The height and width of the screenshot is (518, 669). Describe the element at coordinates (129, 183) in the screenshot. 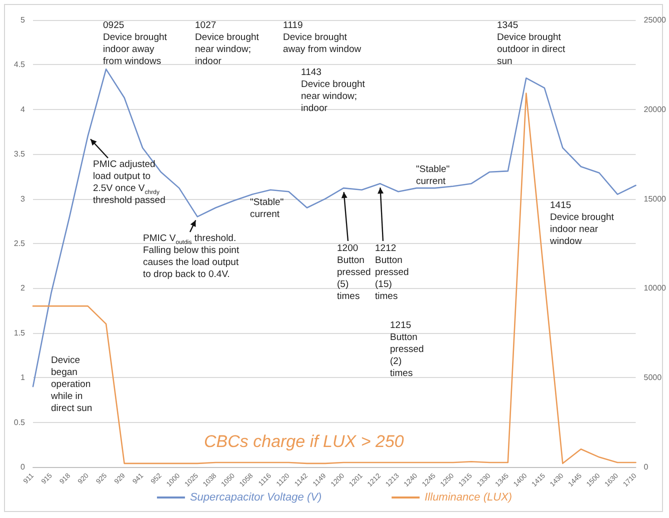

I see `annotation: PMIC adjusted load output to 2.5V once V$_{chrdy}$ threshold passed` at that location.